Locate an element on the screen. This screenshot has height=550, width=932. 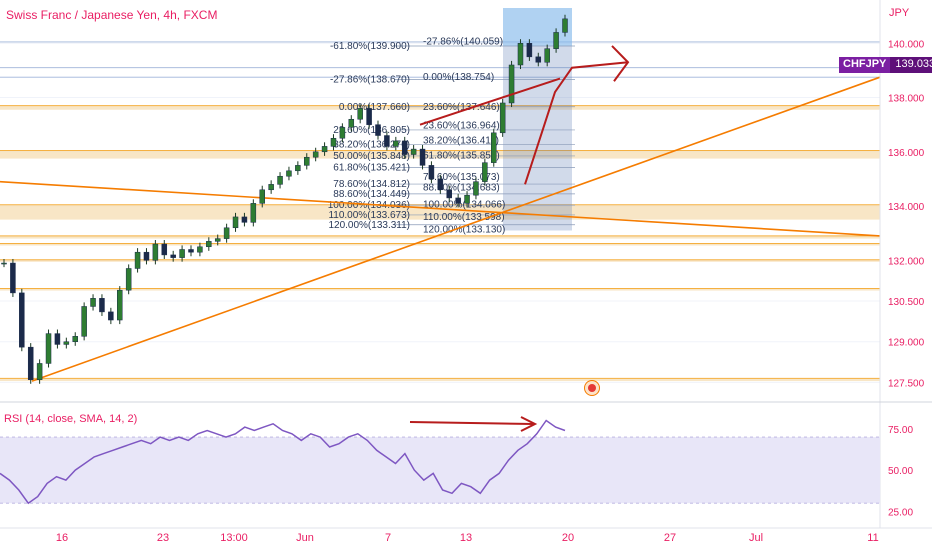
fib-right-label: 0.00%(138.754) is located at coordinates (458, 77).